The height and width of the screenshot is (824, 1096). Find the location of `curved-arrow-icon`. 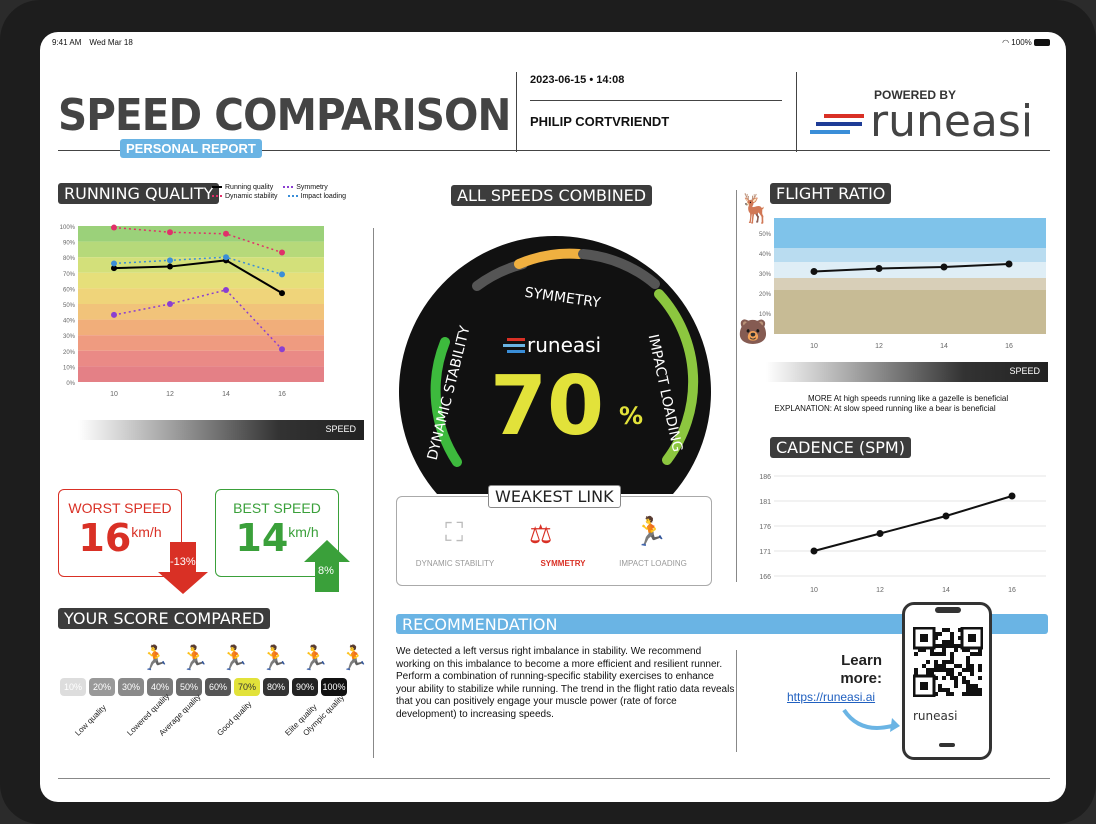

curved-arrow-icon is located at coordinates (871, 720).